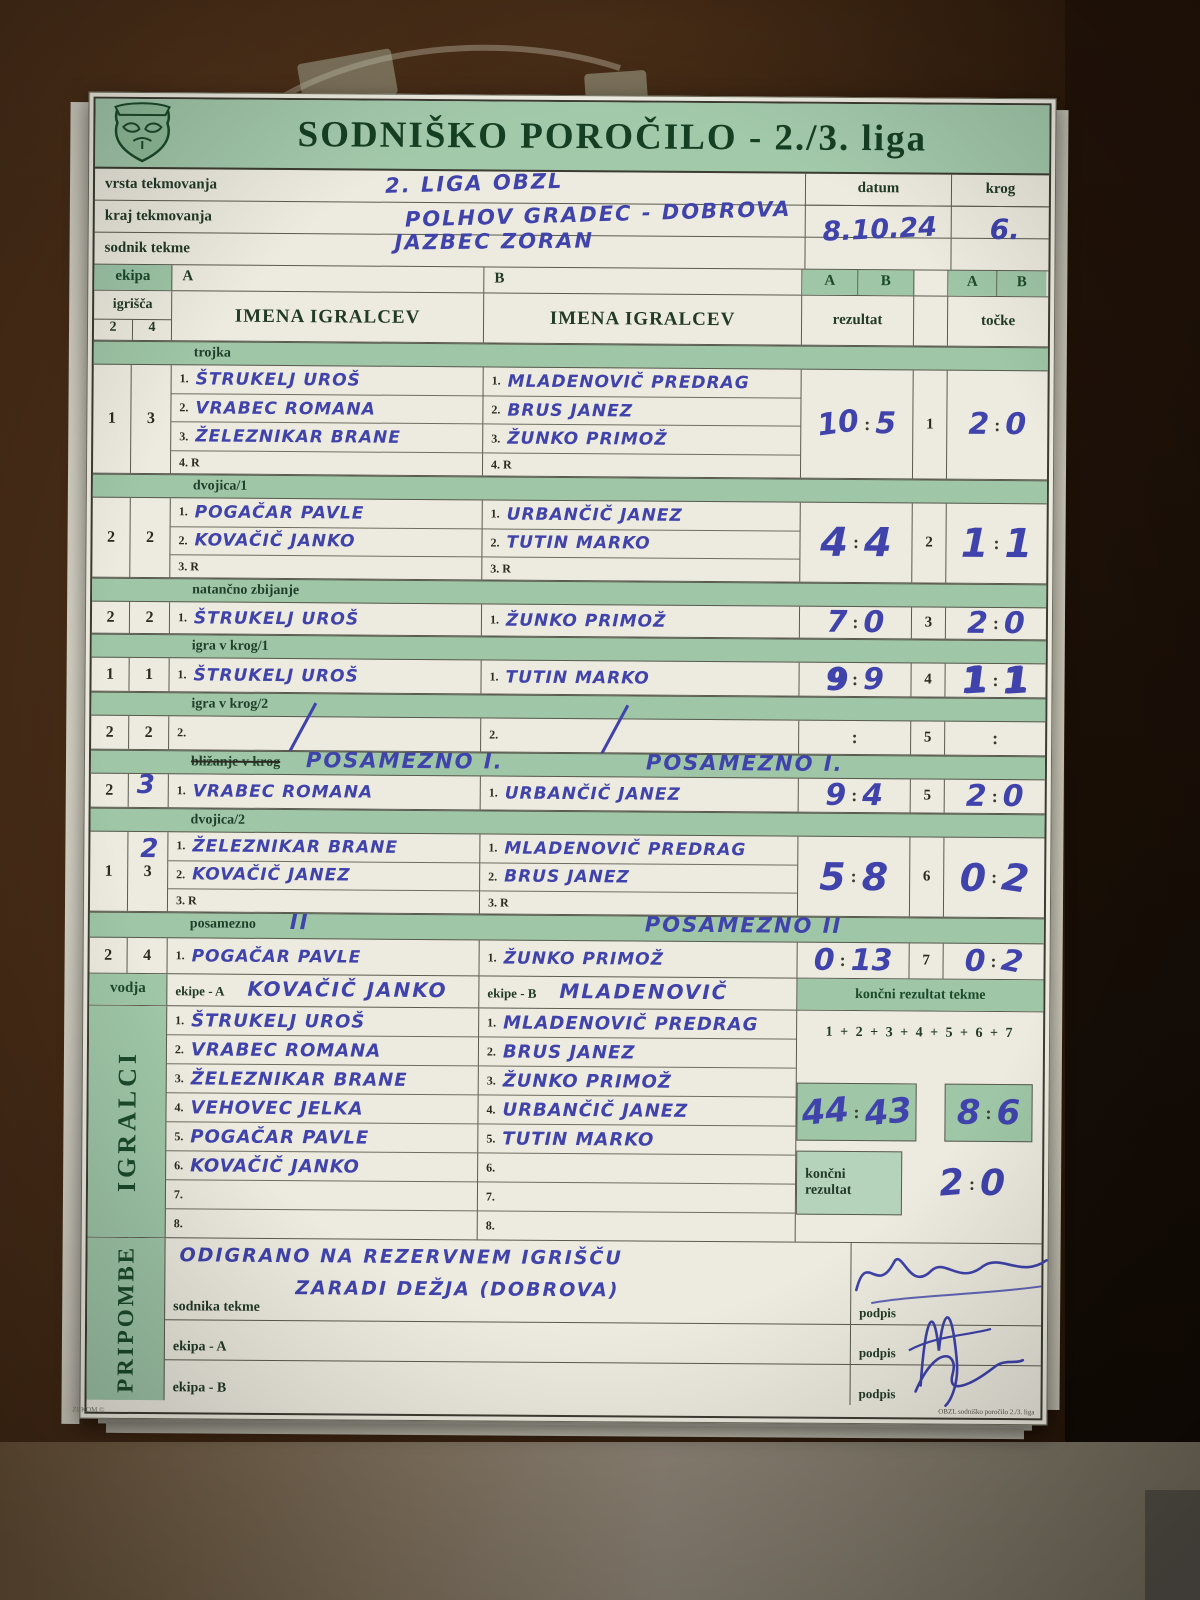 The height and width of the screenshot is (1600, 1200). Describe the element at coordinates (578, 543) in the screenshot. I see `player-name: TUTIN MARKO` at that location.